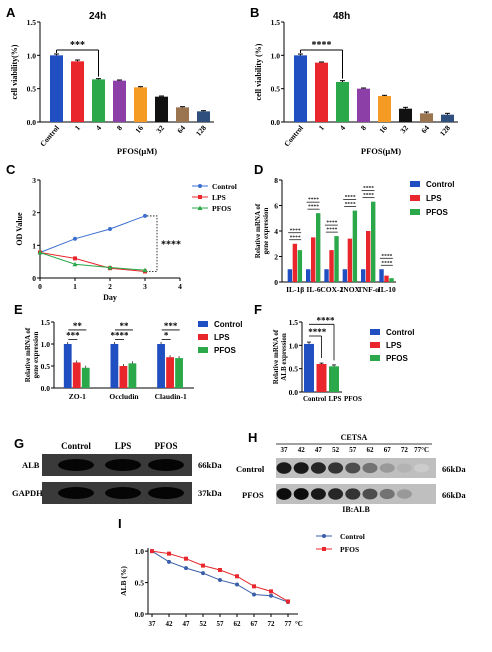 This screenshot has height=652, width=492. I want to click on temp-label: 57, so click(353, 450).